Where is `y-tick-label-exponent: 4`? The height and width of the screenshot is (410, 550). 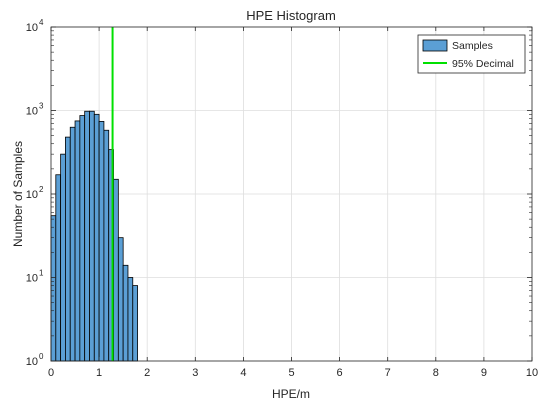
y-tick-label-exponent: 4 is located at coordinates (41, 22).